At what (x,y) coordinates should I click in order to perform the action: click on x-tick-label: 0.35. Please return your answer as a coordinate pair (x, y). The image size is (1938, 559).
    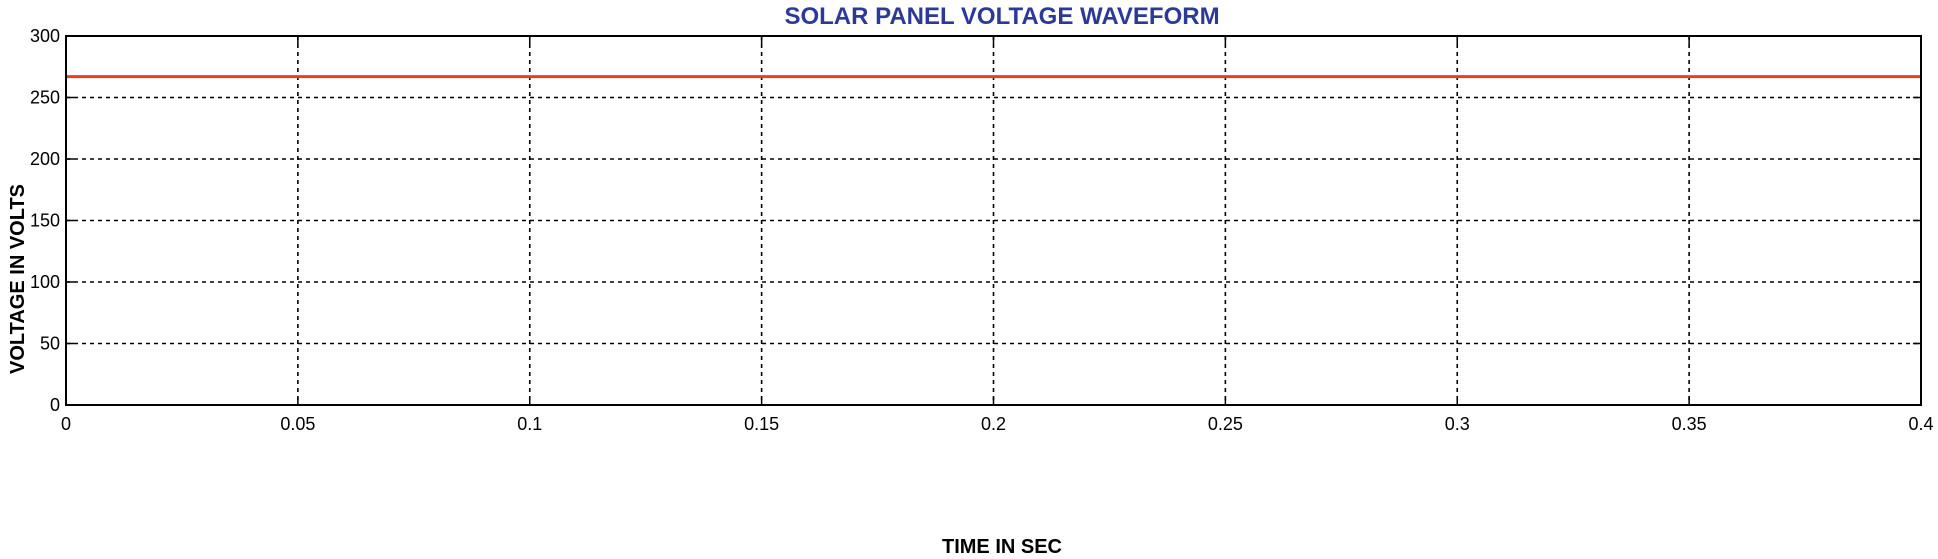
    Looking at the image, I should click on (1689, 424).